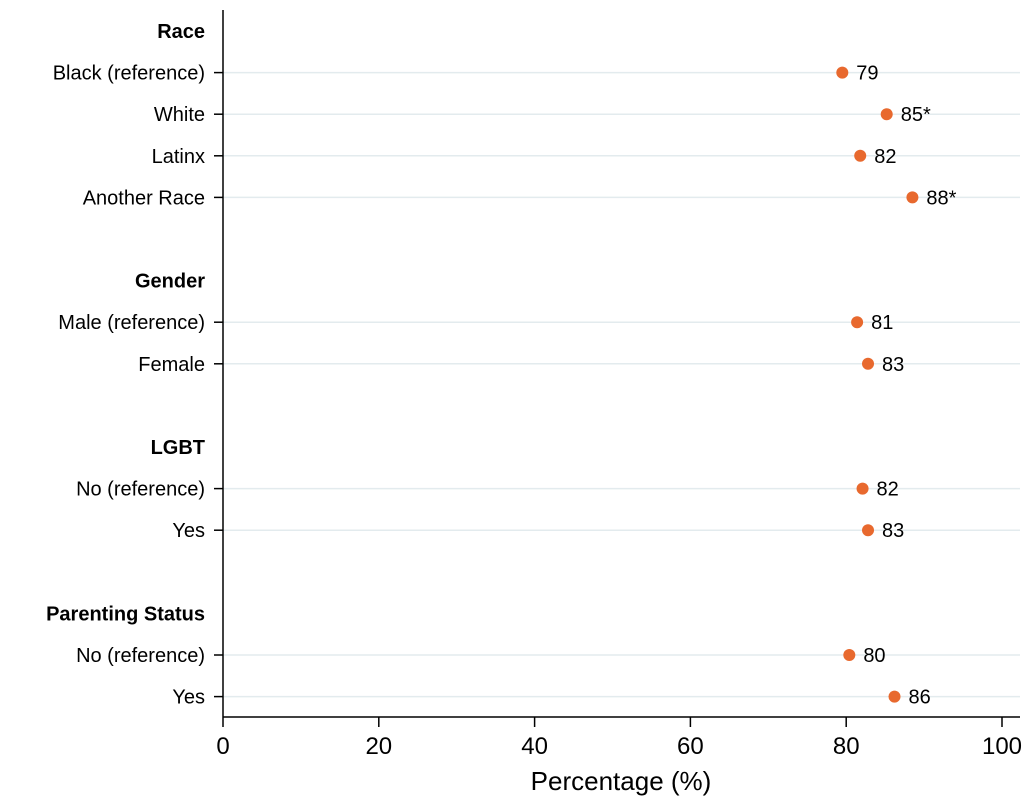 This screenshot has width=1027, height=799. I want to click on x-tick-label: 0, so click(222, 746).